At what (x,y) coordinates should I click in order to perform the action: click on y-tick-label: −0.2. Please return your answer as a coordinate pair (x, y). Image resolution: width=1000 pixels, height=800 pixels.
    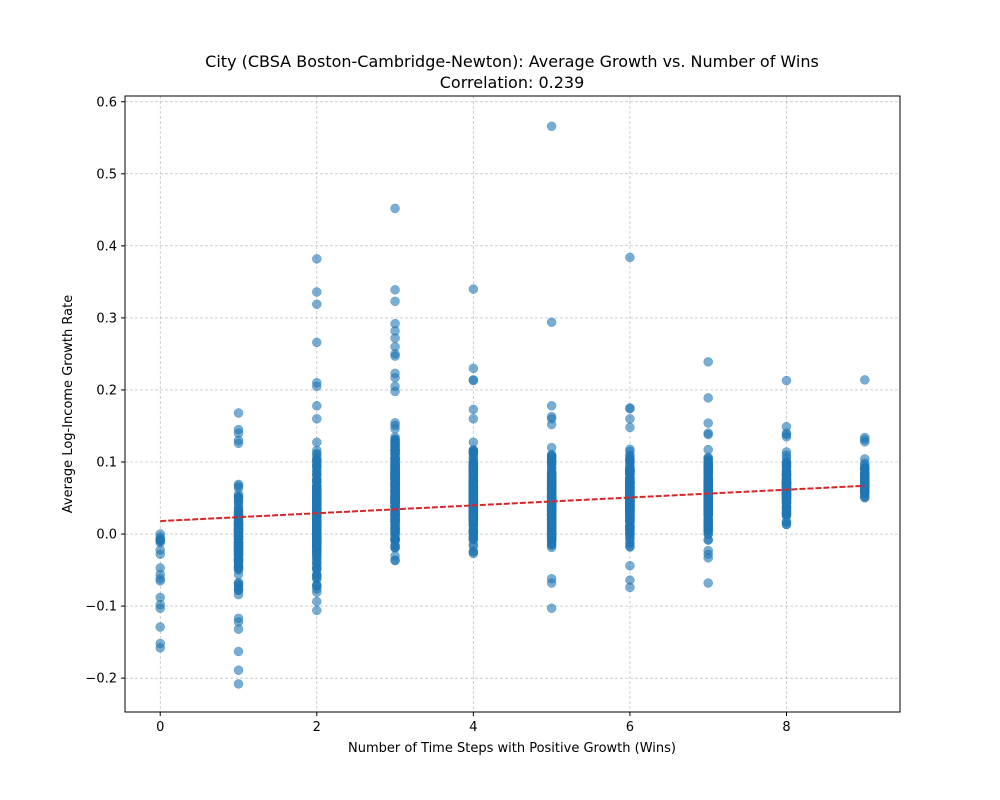
    Looking at the image, I should click on (101, 679).